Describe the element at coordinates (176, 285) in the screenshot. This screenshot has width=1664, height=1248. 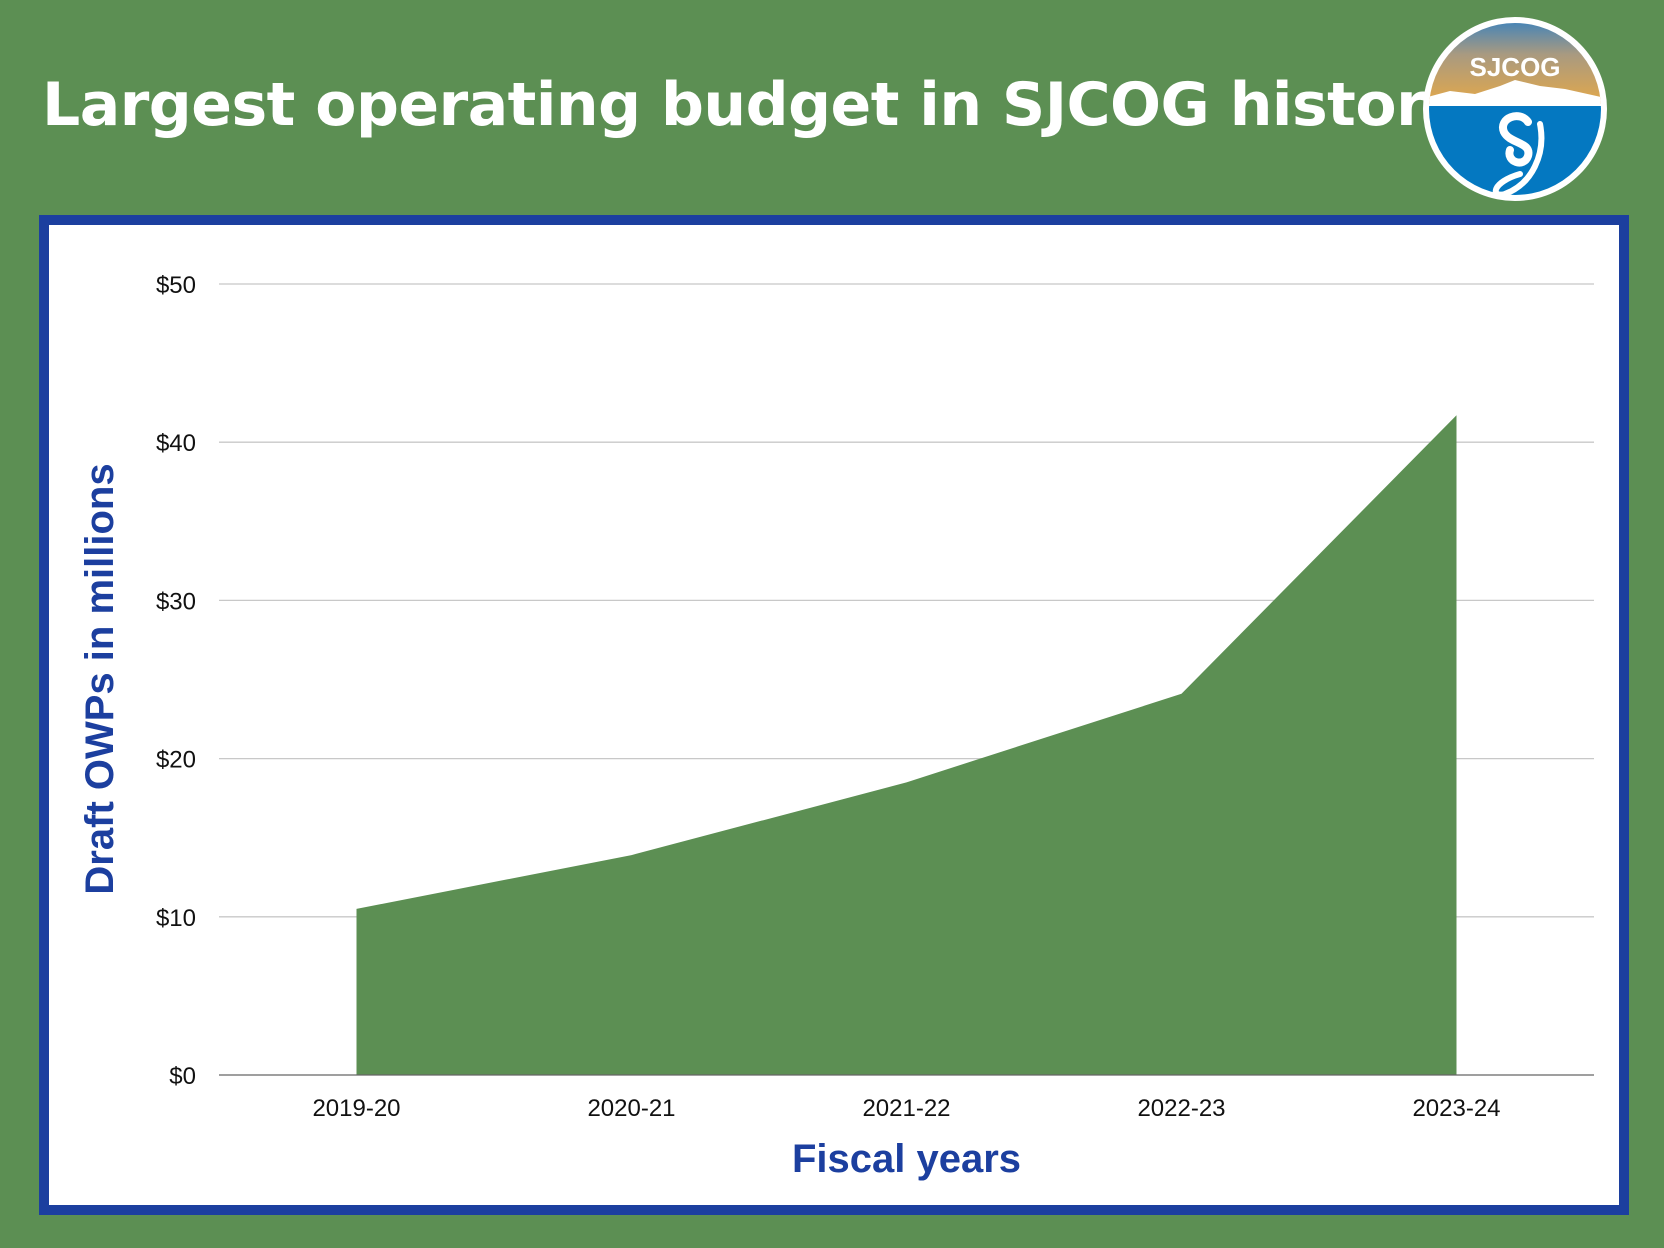
I see `y-tick-label: $50` at that location.